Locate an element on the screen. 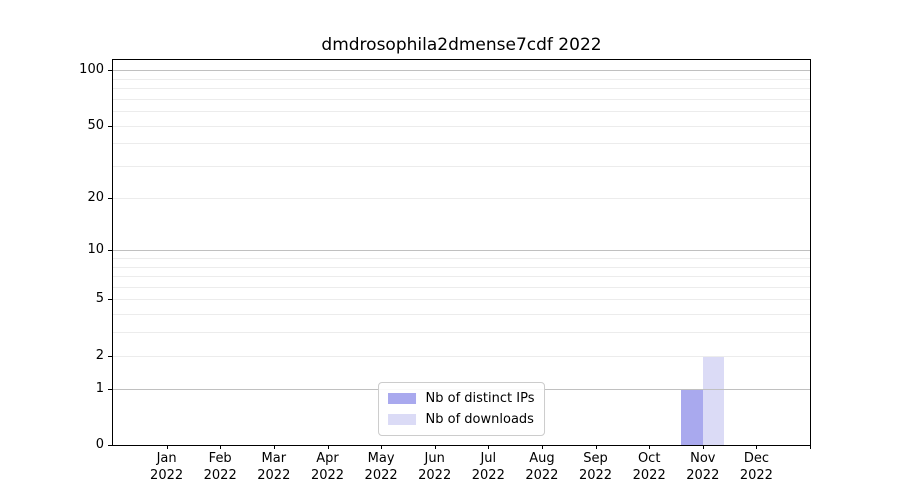  y-tick-label: 5 is located at coordinates (99, 299).